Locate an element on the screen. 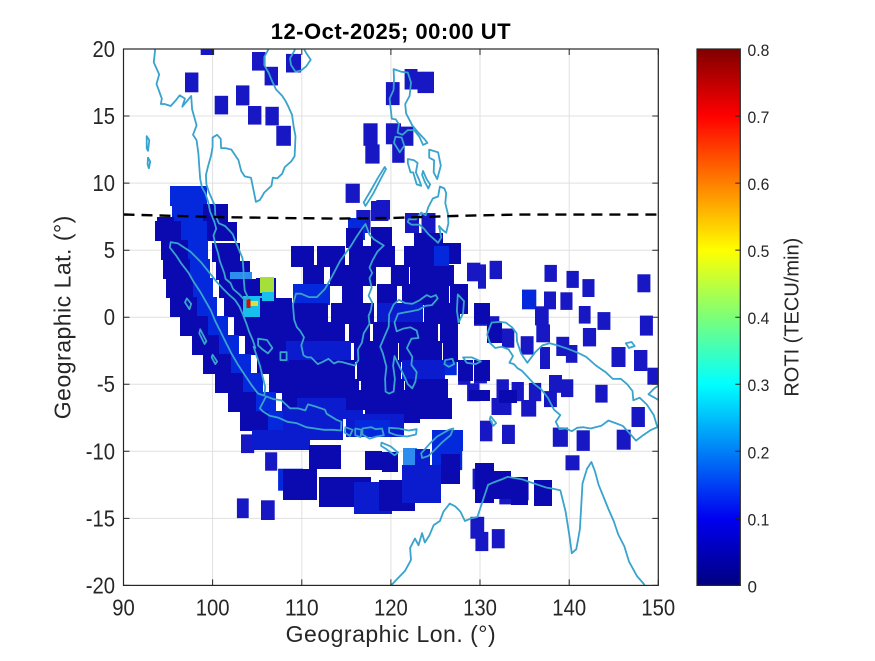 The image size is (875, 661). svg-text: 150 is located at coordinates (658, 608).